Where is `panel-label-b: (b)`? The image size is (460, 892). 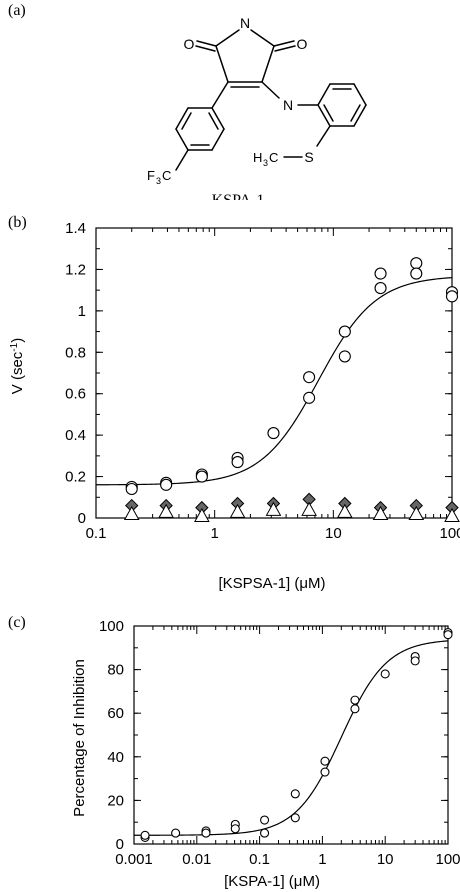
panel-label-b: (b) is located at coordinates (17, 222).